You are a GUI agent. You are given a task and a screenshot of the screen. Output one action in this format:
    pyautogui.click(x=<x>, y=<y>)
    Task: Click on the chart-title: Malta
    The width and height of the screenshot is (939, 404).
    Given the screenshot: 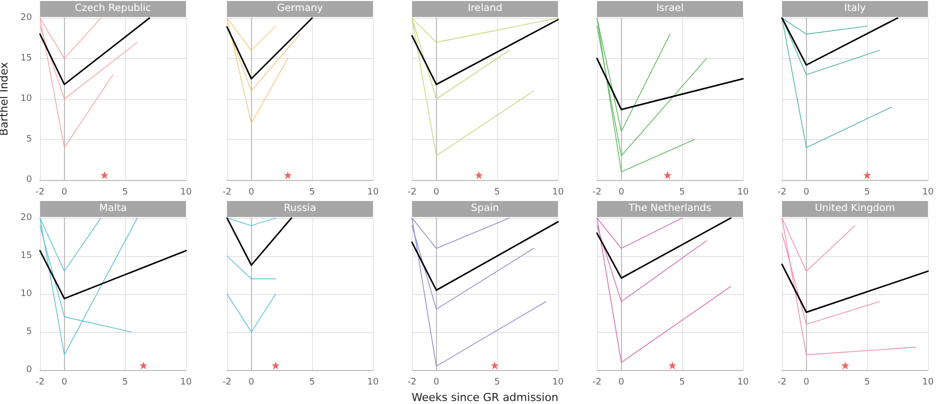 What is the action you would take?
    pyautogui.click(x=113, y=209)
    